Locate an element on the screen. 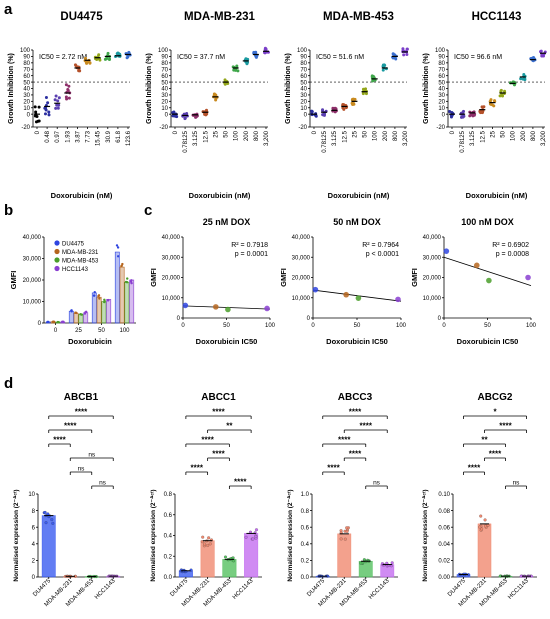 The image size is (550, 619). legend-marker is located at coordinates (57, 243).